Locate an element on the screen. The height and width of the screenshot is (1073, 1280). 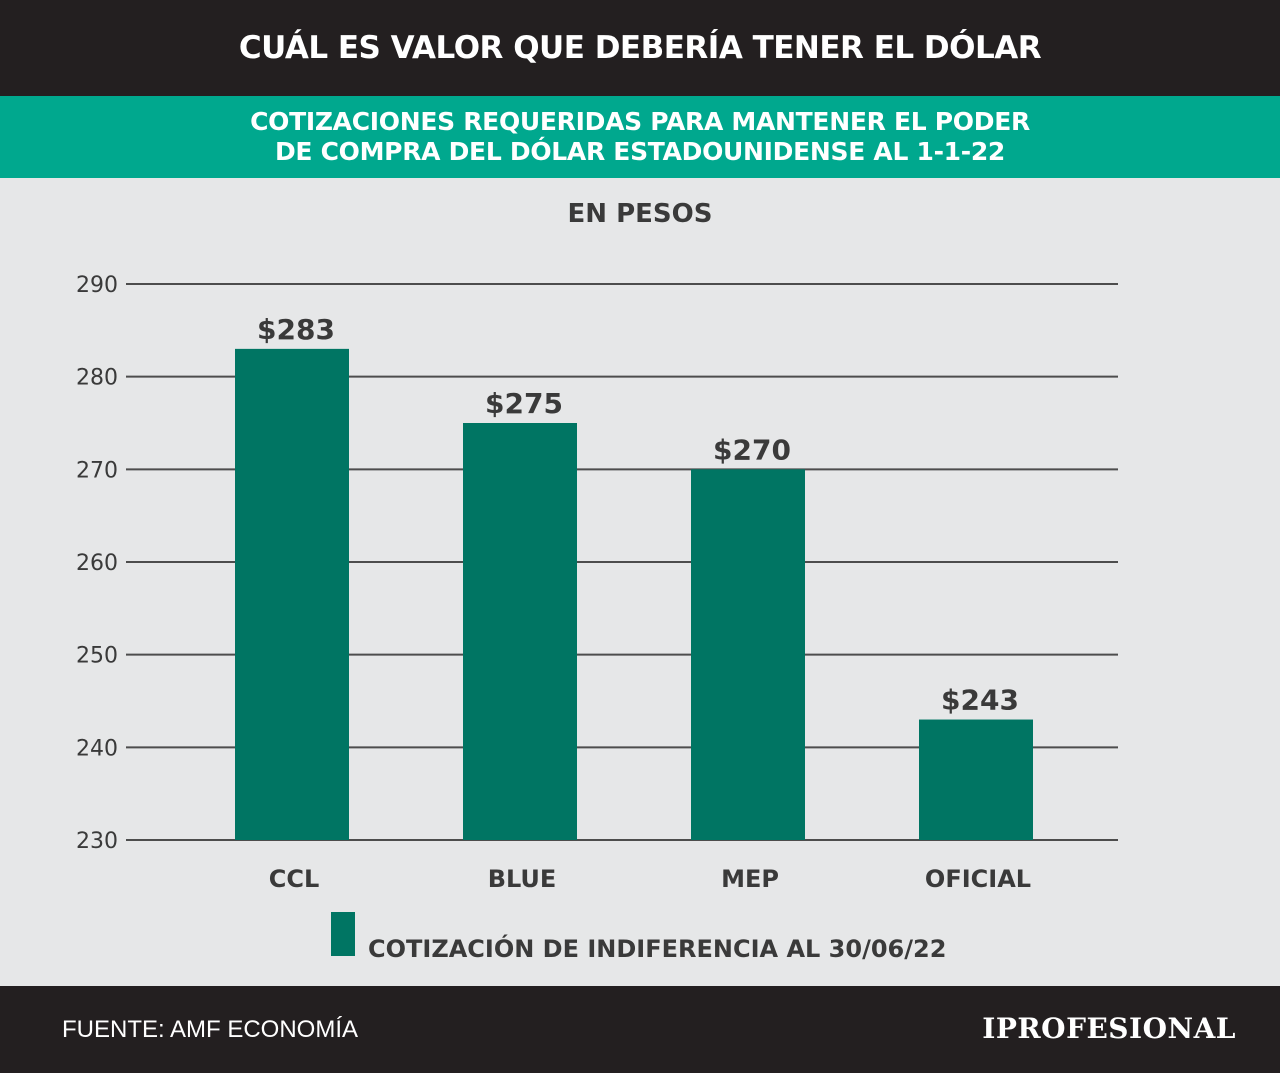
brand-logo: IPROFESIONAL is located at coordinates (1109, 1028).